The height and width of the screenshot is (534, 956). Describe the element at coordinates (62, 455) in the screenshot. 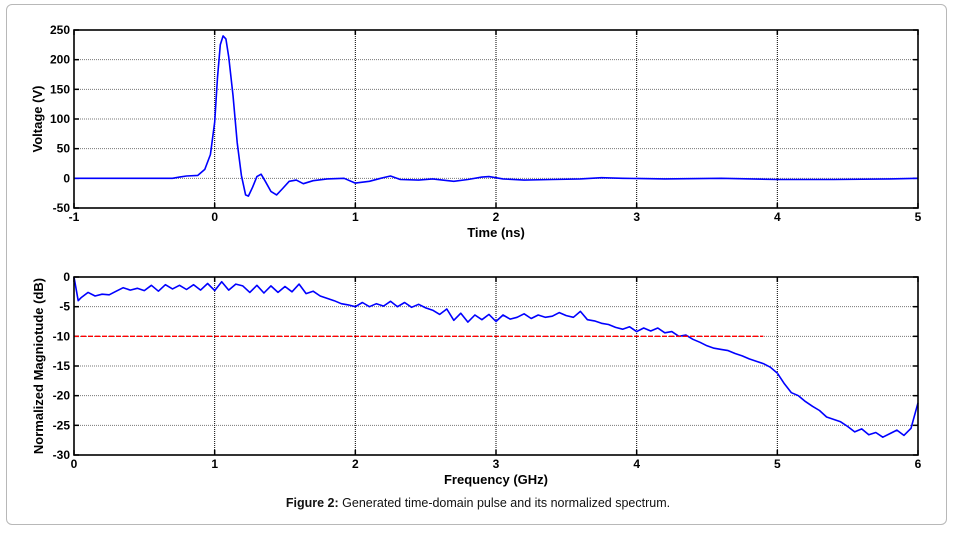

I see `y-tick-label: -30` at that location.